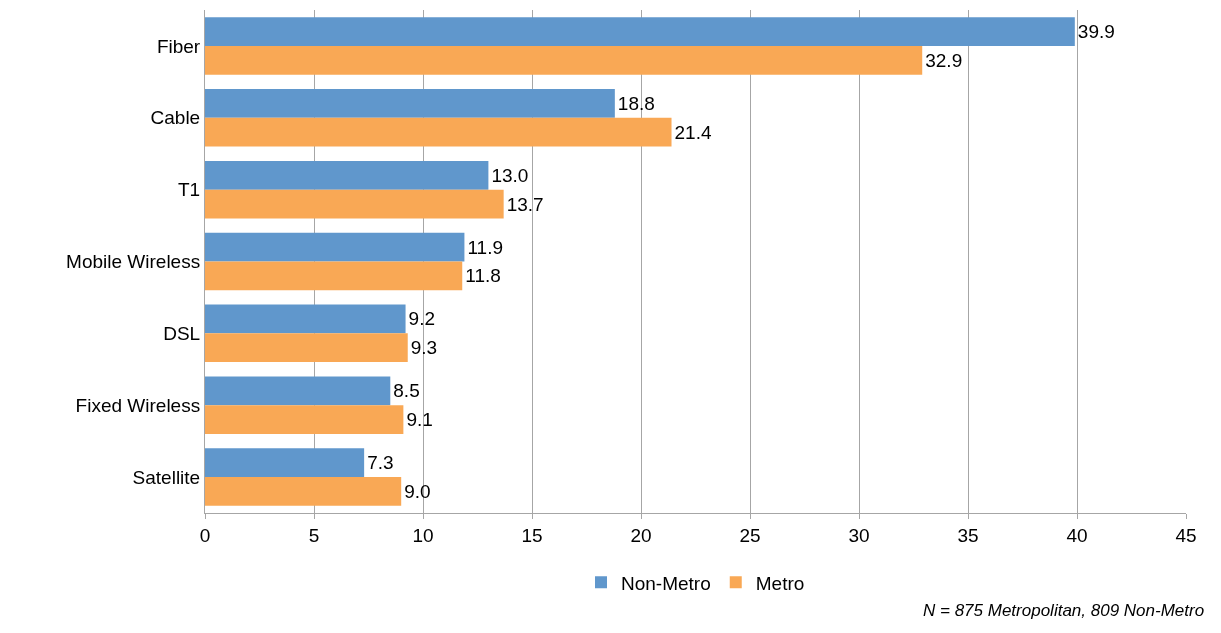  Describe the element at coordinates (1186, 535) in the screenshot. I see `x-tick-label: 45` at that location.